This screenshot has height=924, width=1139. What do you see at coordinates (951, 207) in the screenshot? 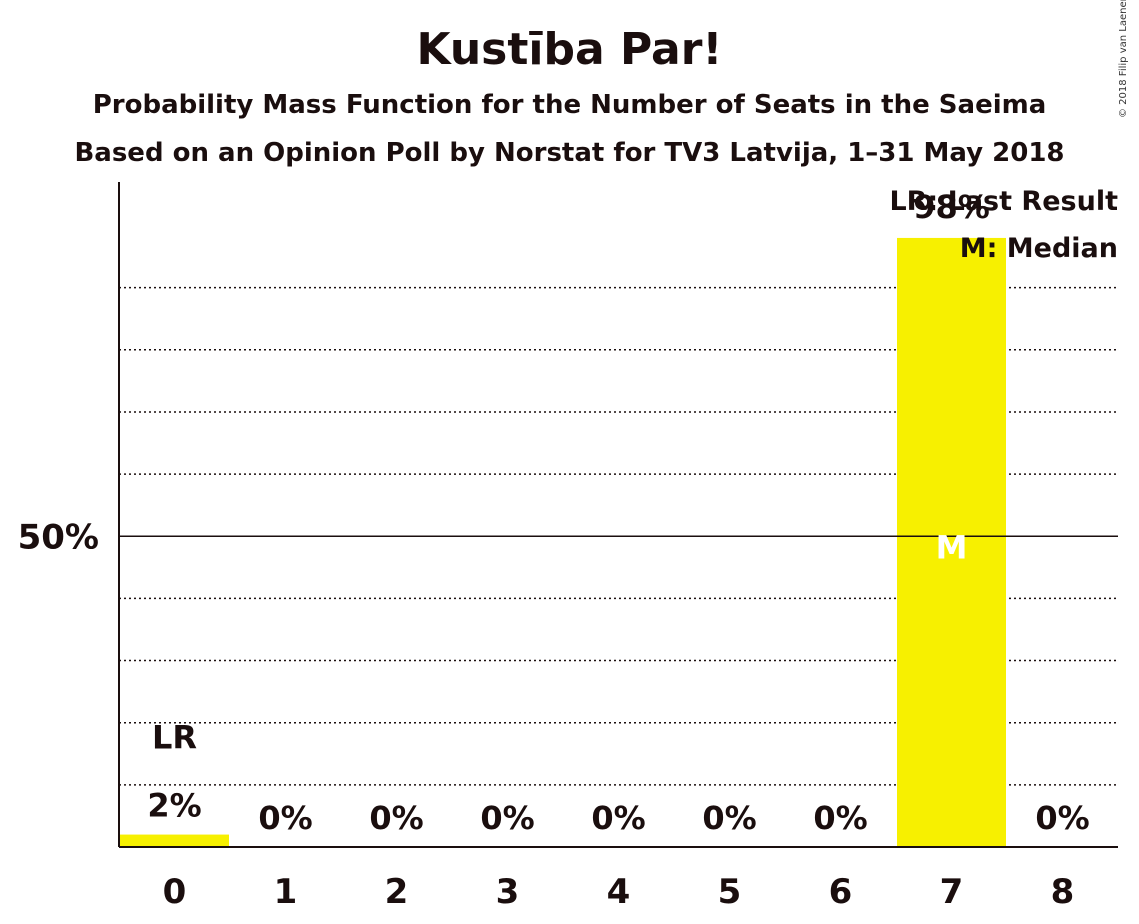
I see `data-label: 98%` at bounding box center [951, 207].